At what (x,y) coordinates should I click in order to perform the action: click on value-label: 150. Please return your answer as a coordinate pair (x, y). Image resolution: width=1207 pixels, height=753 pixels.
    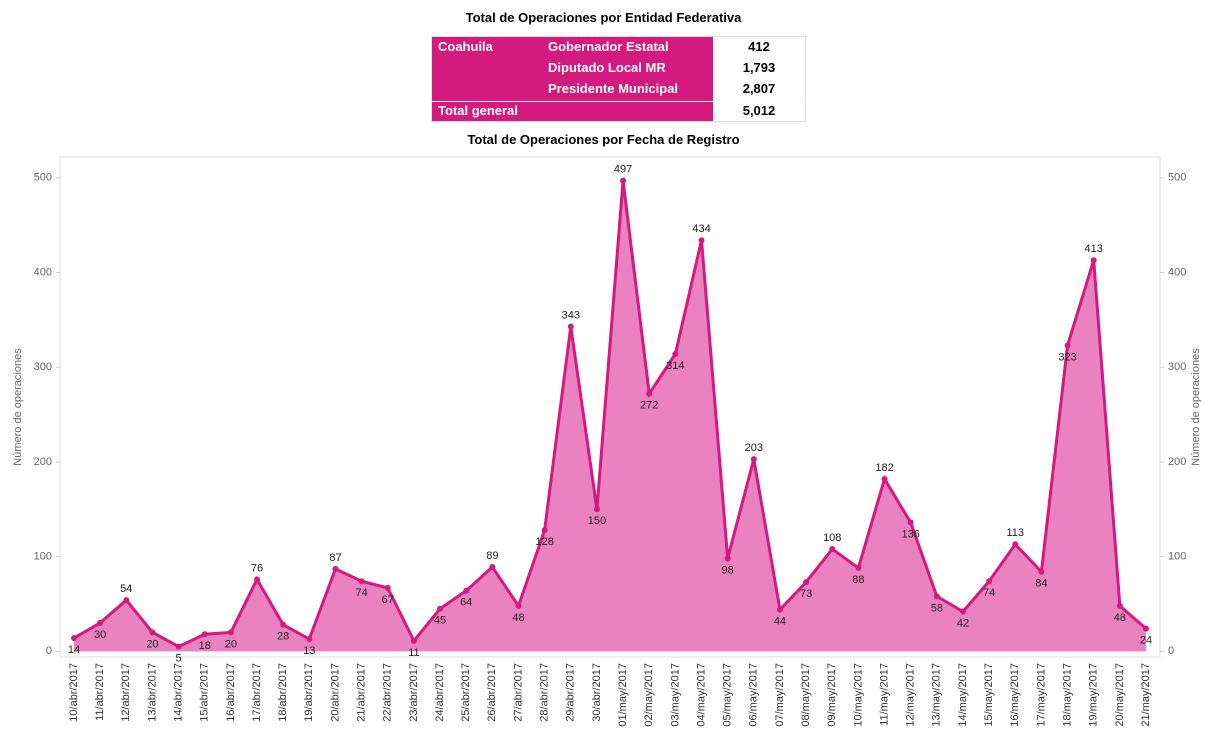
    Looking at the image, I should click on (597, 521).